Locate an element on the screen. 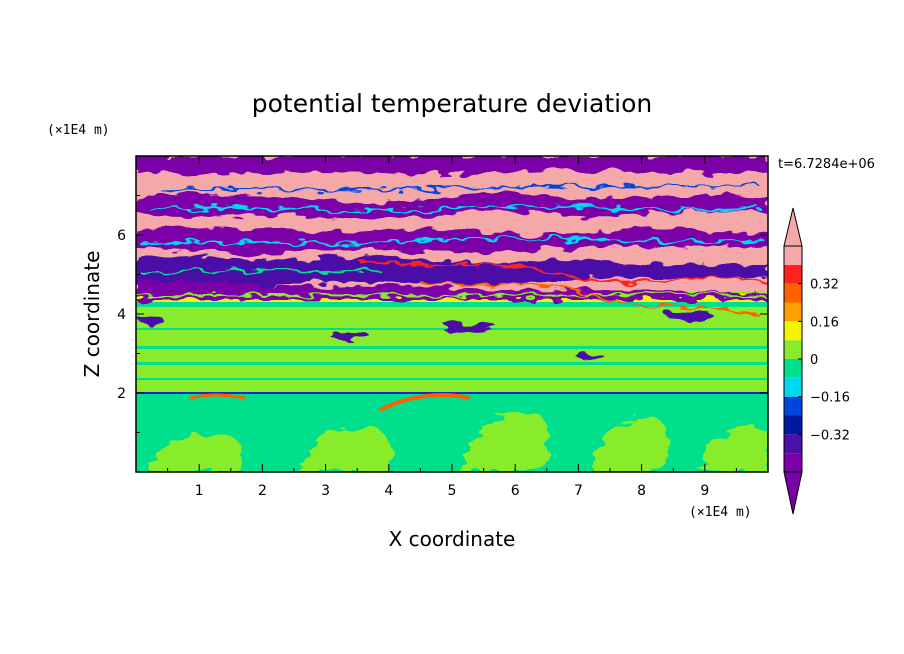 Image resolution: width=904 pixels, height=654 pixels. warm-band is located at coordinates (452, 304).